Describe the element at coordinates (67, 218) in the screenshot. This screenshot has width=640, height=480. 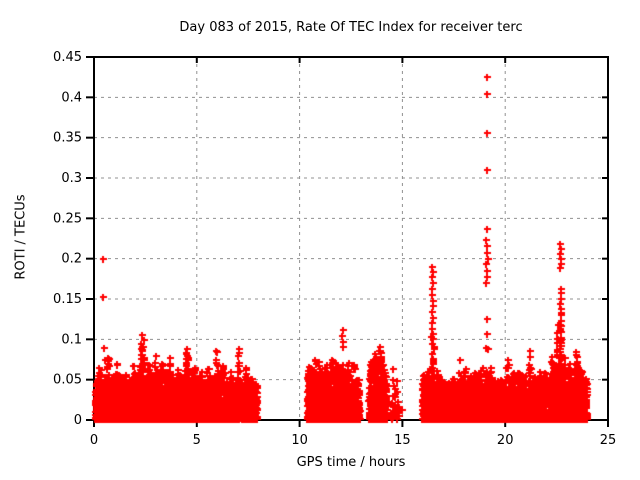
I see `y-tick-label: 0.25` at that location.